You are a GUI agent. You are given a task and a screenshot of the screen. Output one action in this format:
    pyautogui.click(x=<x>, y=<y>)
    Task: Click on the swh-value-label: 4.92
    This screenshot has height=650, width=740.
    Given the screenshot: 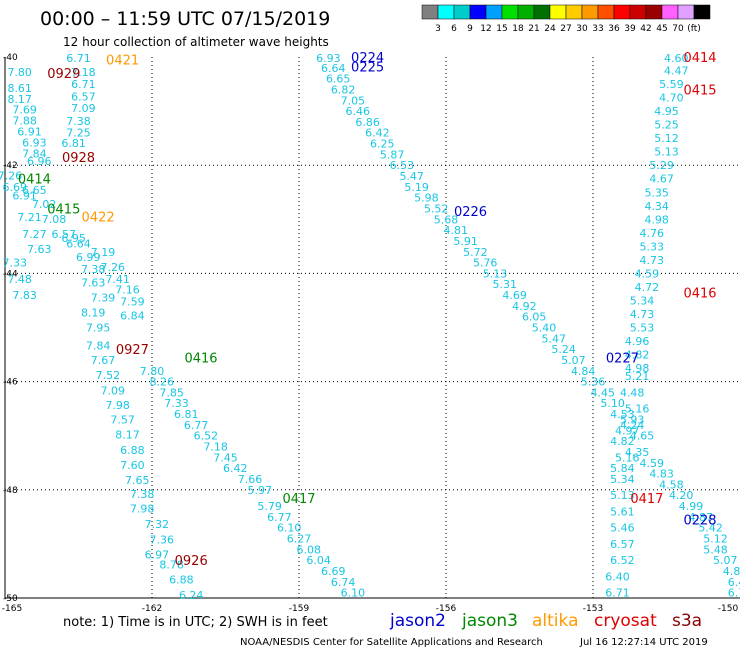 What is the action you would take?
    pyautogui.click(x=524, y=306)
    